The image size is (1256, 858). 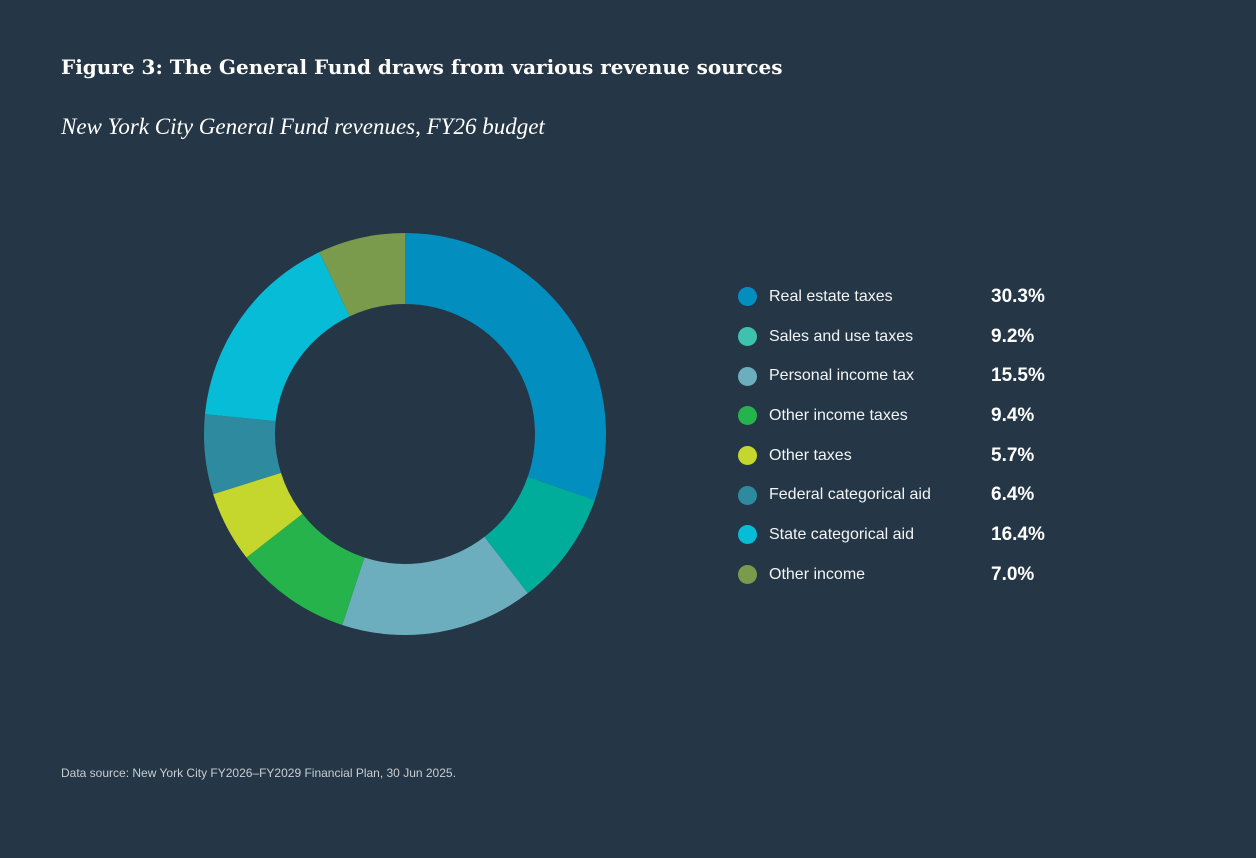 What do you see at coordinates (810, 455) in the screenshot?
I see `legend-label: Other taxes` at bounding box center [810, 455].